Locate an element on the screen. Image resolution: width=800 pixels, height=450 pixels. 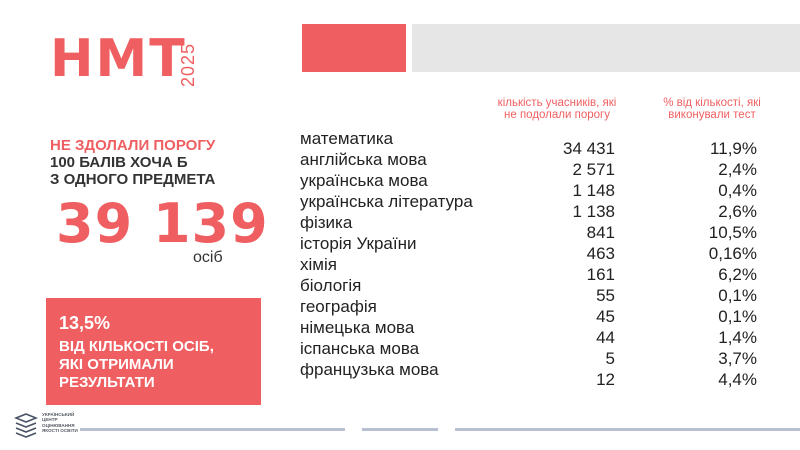
column-header-percent: % від кількості, які виконували тест is located at coordinates (712, 109).